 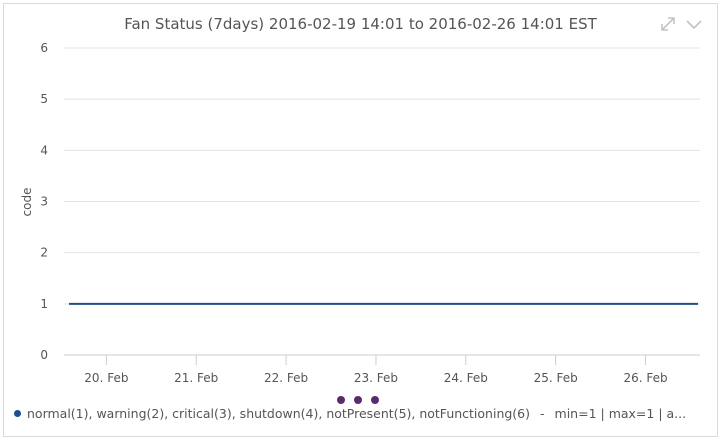 I want to click on y-tick-label: 0, so click(x=44, y=355).